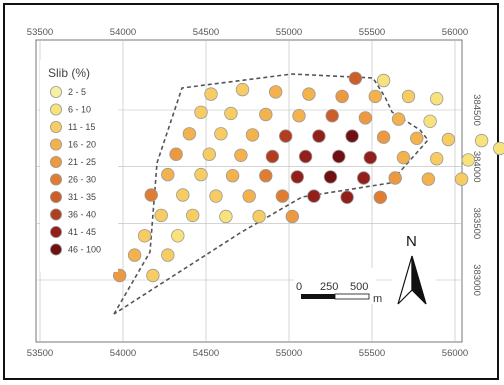  Describe the element at coordinates (206, 32) in the screenshot. I see `x-tick-label-top: 54500` at that location.